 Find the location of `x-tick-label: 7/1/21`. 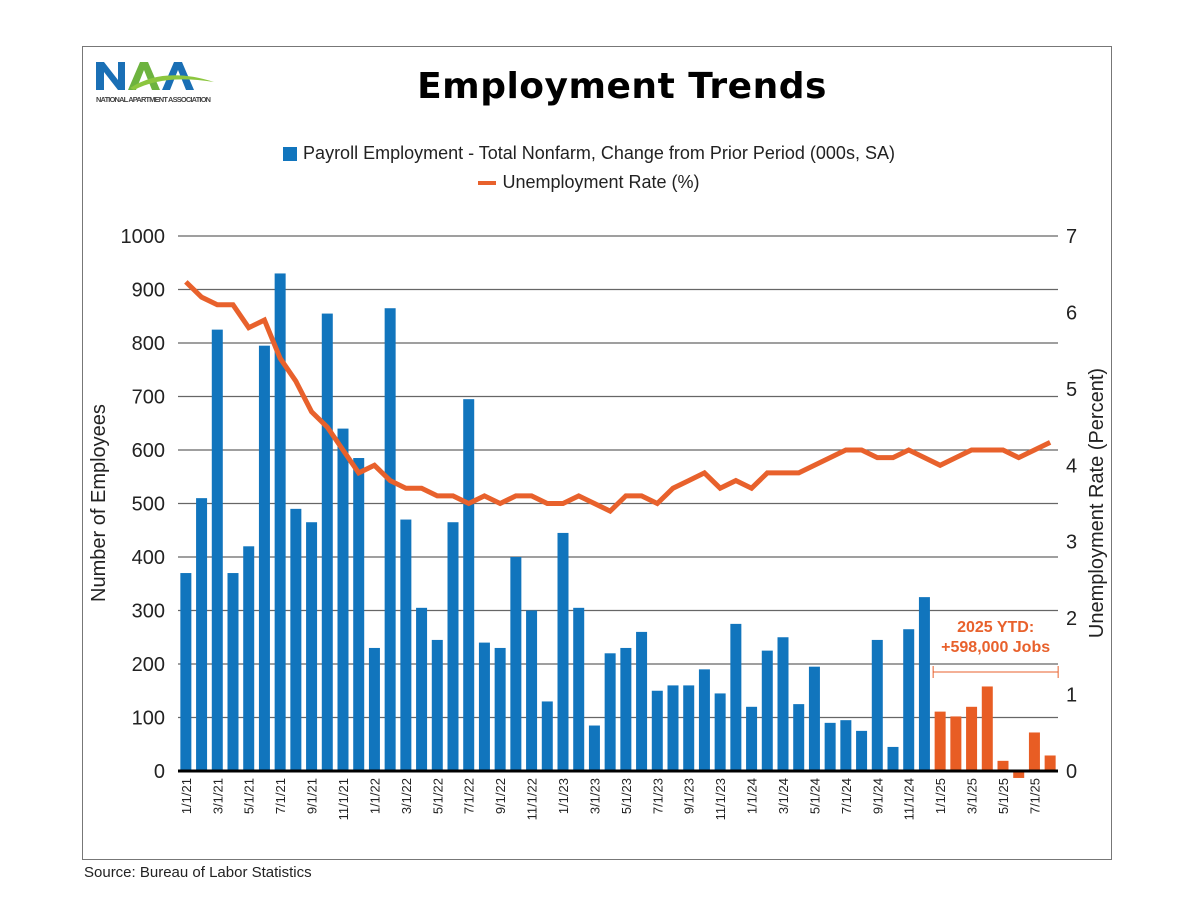

x-tick-label: 7/1/21 is located at coordinates (280, 796).